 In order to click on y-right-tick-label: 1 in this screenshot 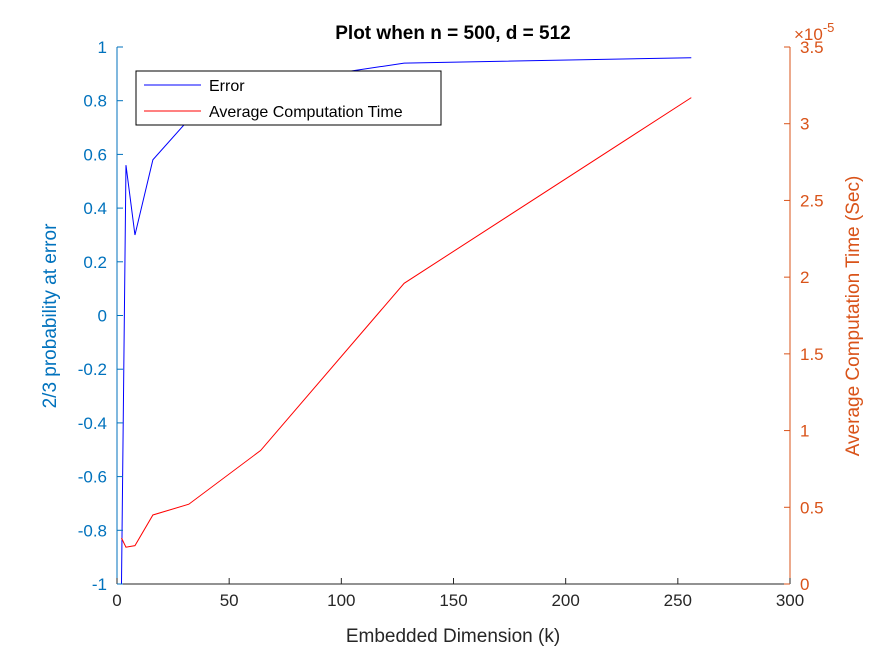, I will do `click(804, 431)`.